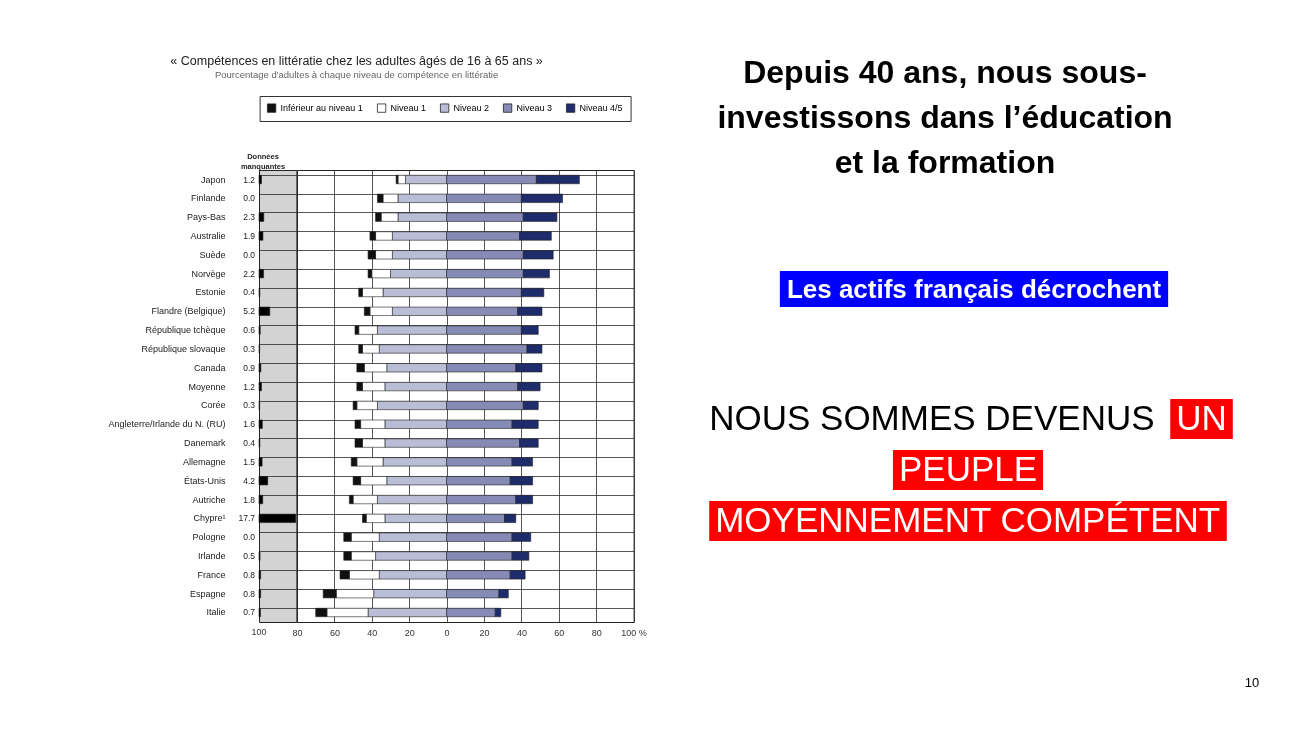 The width and height of the screenshot is (1300, 731). What do you see at coordinates (471, 108) in the screenshot?
I see `legend-label: Niveau 2` at bounding box center [471, 108].